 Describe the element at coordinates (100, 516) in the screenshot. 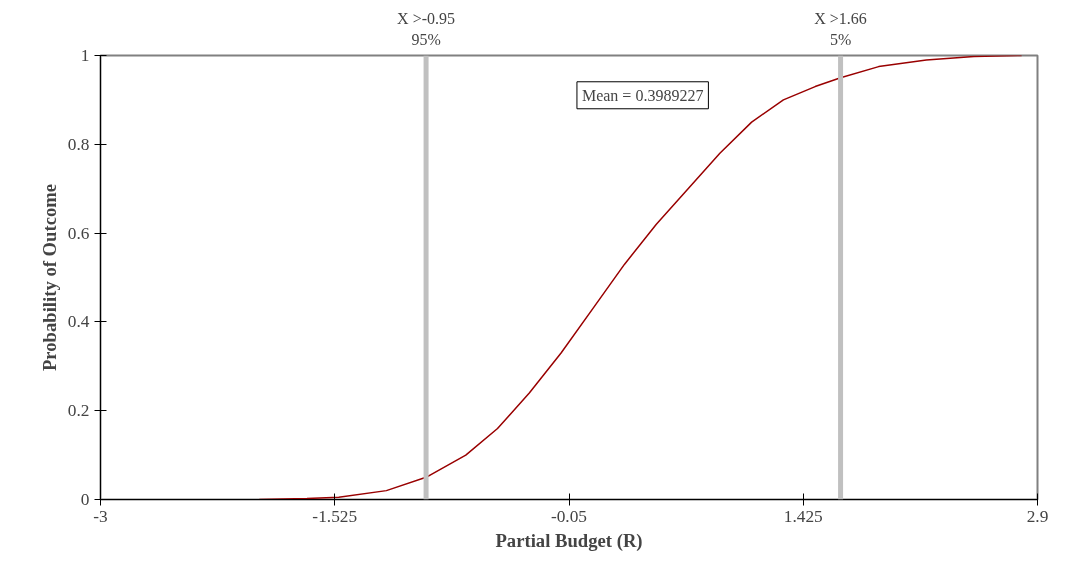

I see `x-tick-label: -3` at that location.